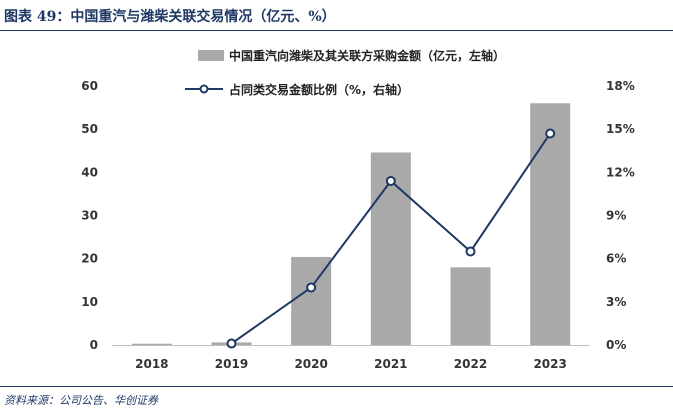 The width and height of the screenshot is (673, 408). I want to click on legend-bar-label: 中国重汽向潍柴及其关联方采购金额（亿元，左轴）, so click(367, 55).